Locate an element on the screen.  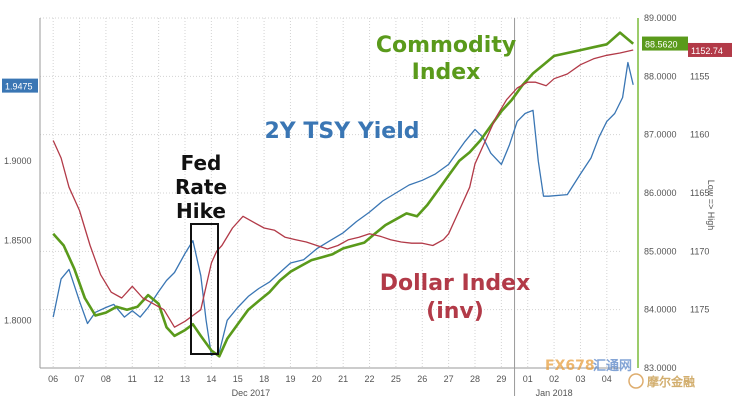
x-tick-label: 20 is located at coordinates (317, 379).